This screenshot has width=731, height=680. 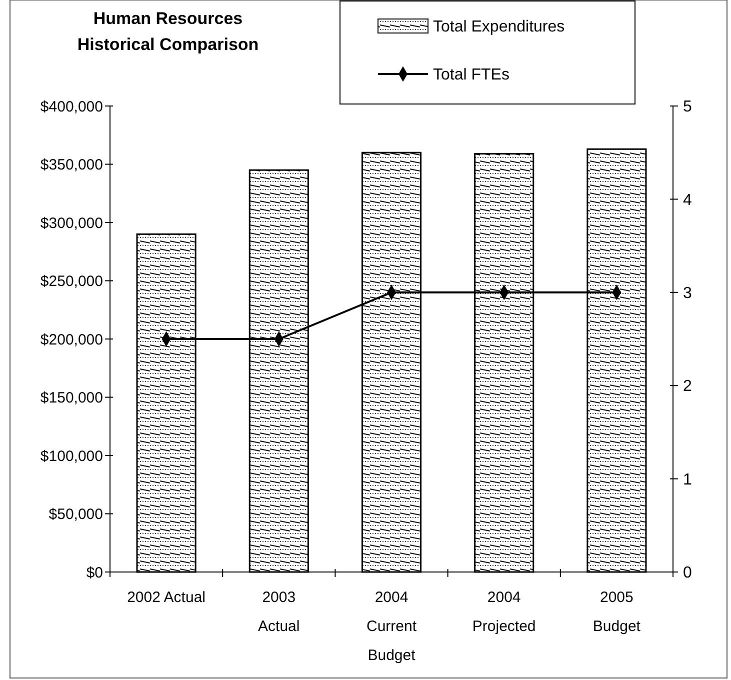 I want to click on y2-tick-label: 3, so click(x=687, y=293).